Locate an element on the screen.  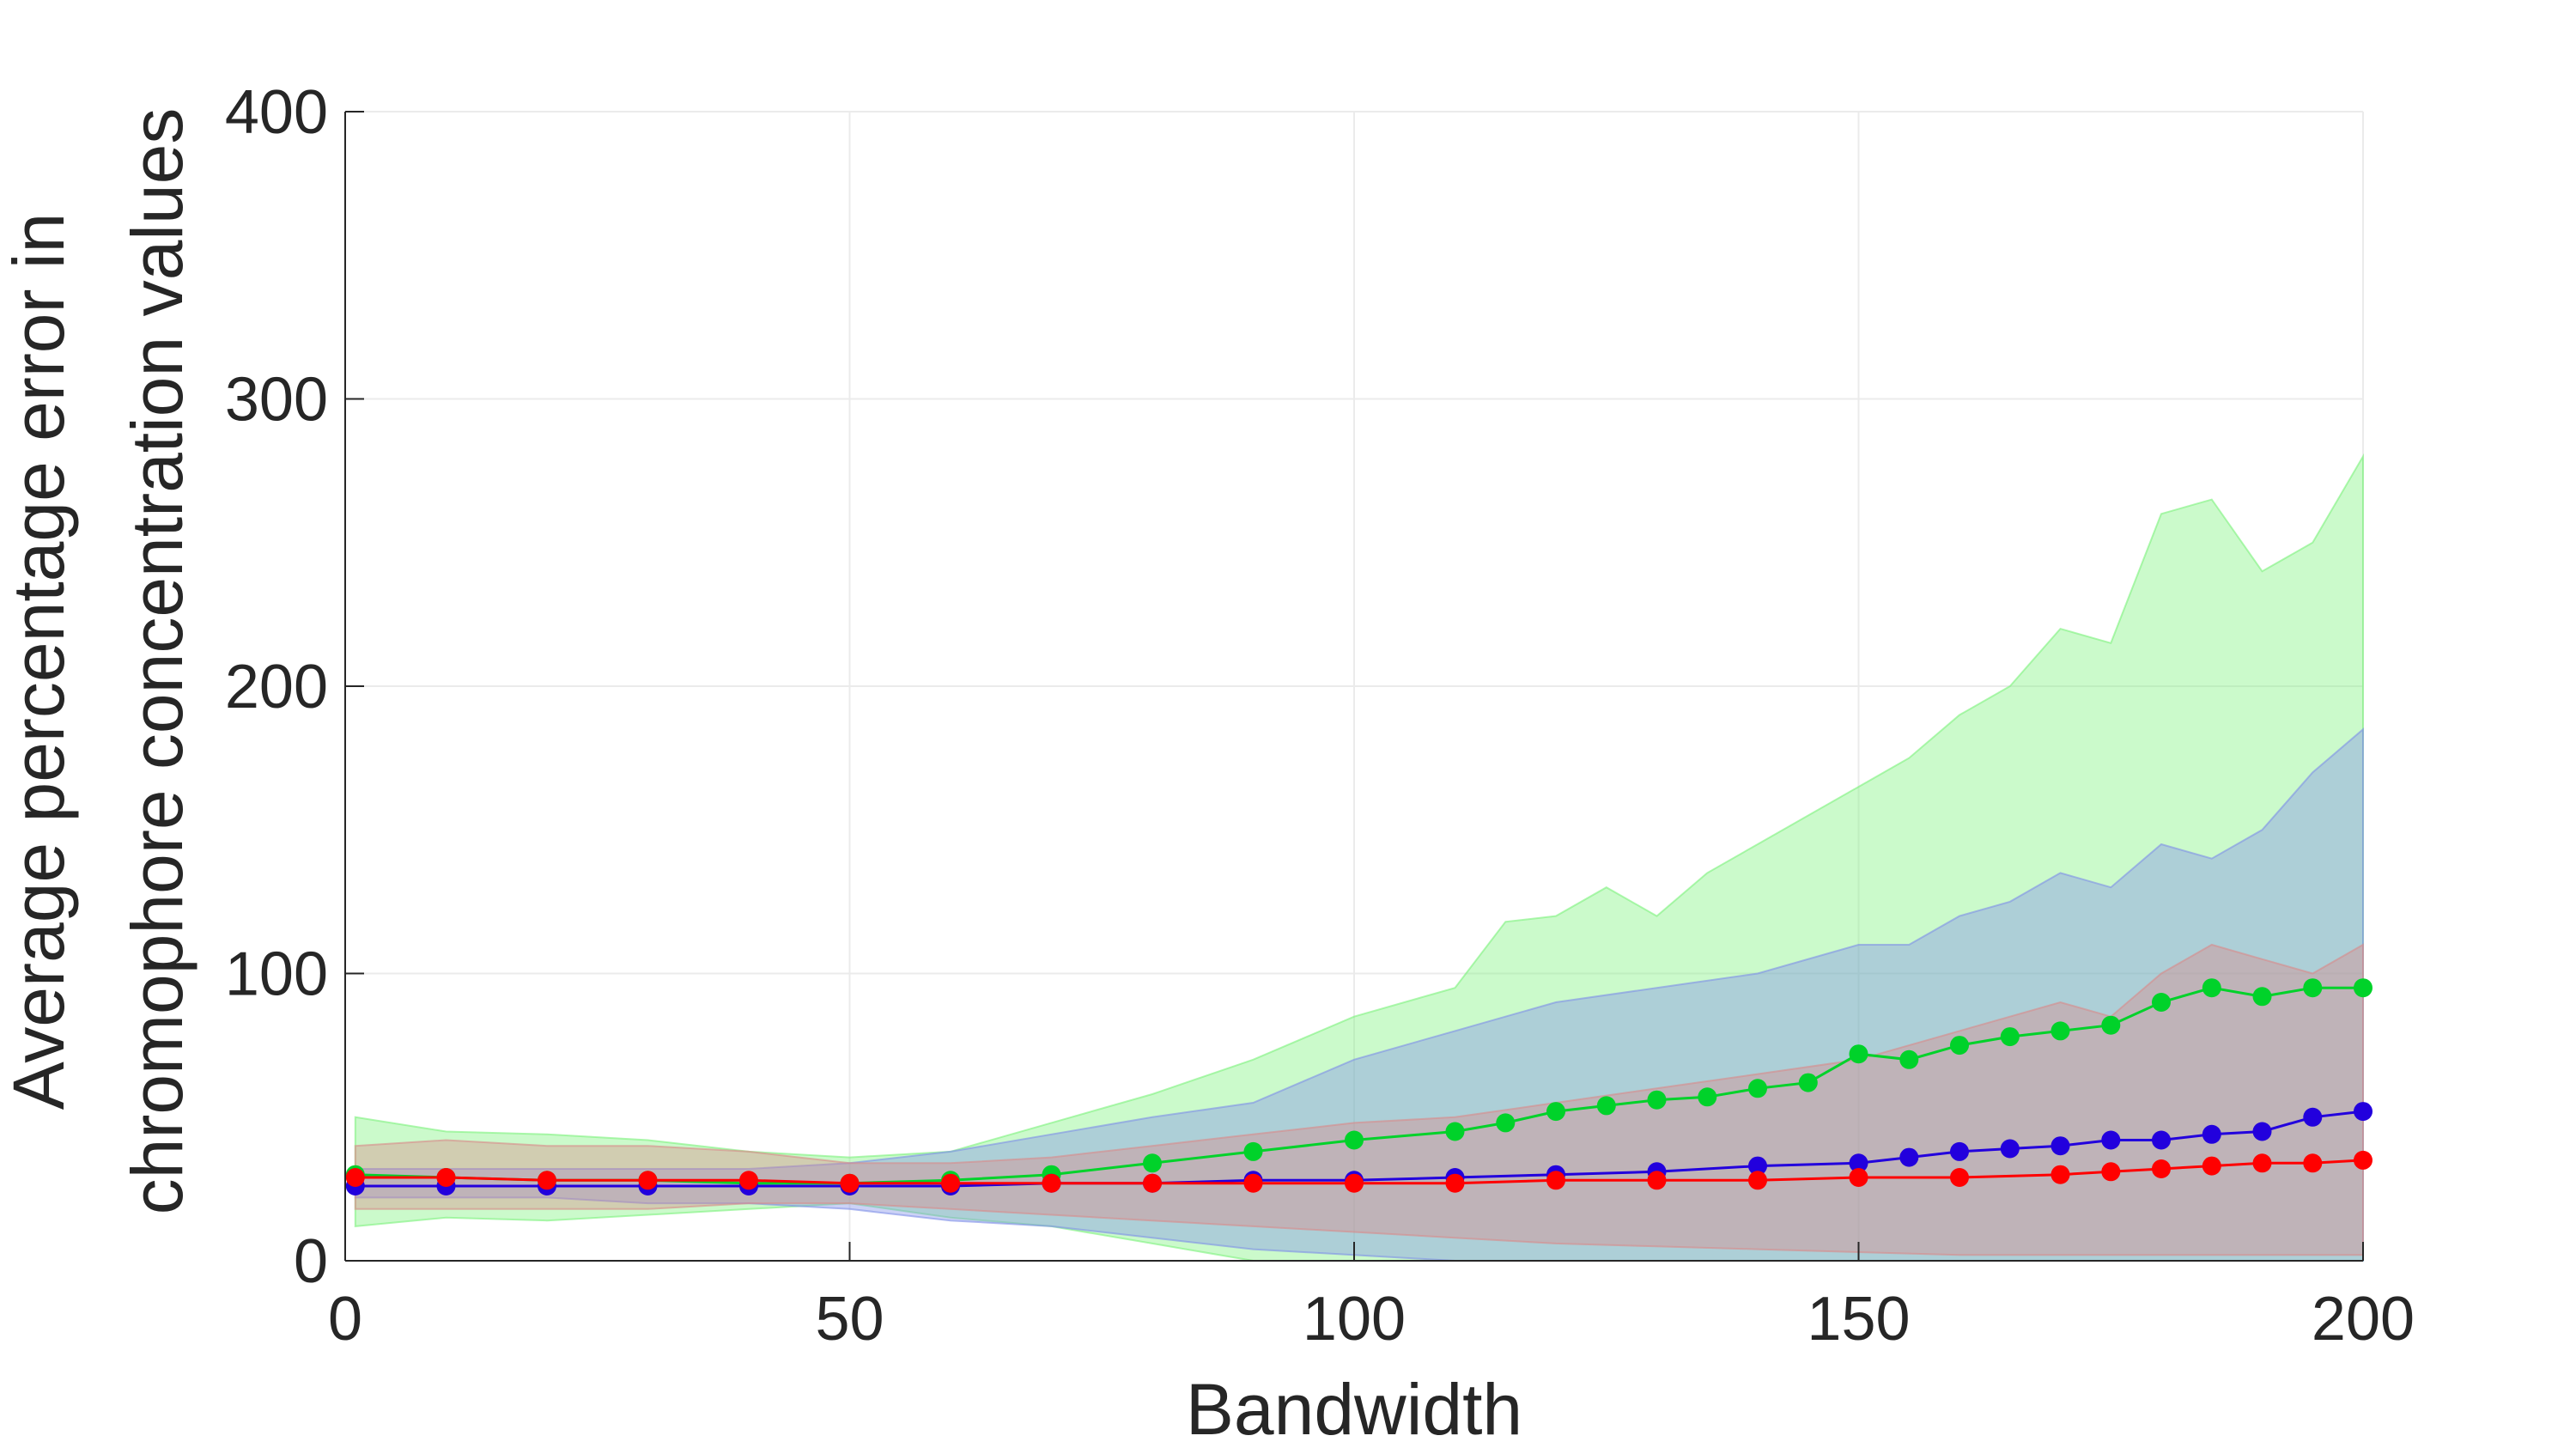
series-points is located at coordinates (1358, 1086).